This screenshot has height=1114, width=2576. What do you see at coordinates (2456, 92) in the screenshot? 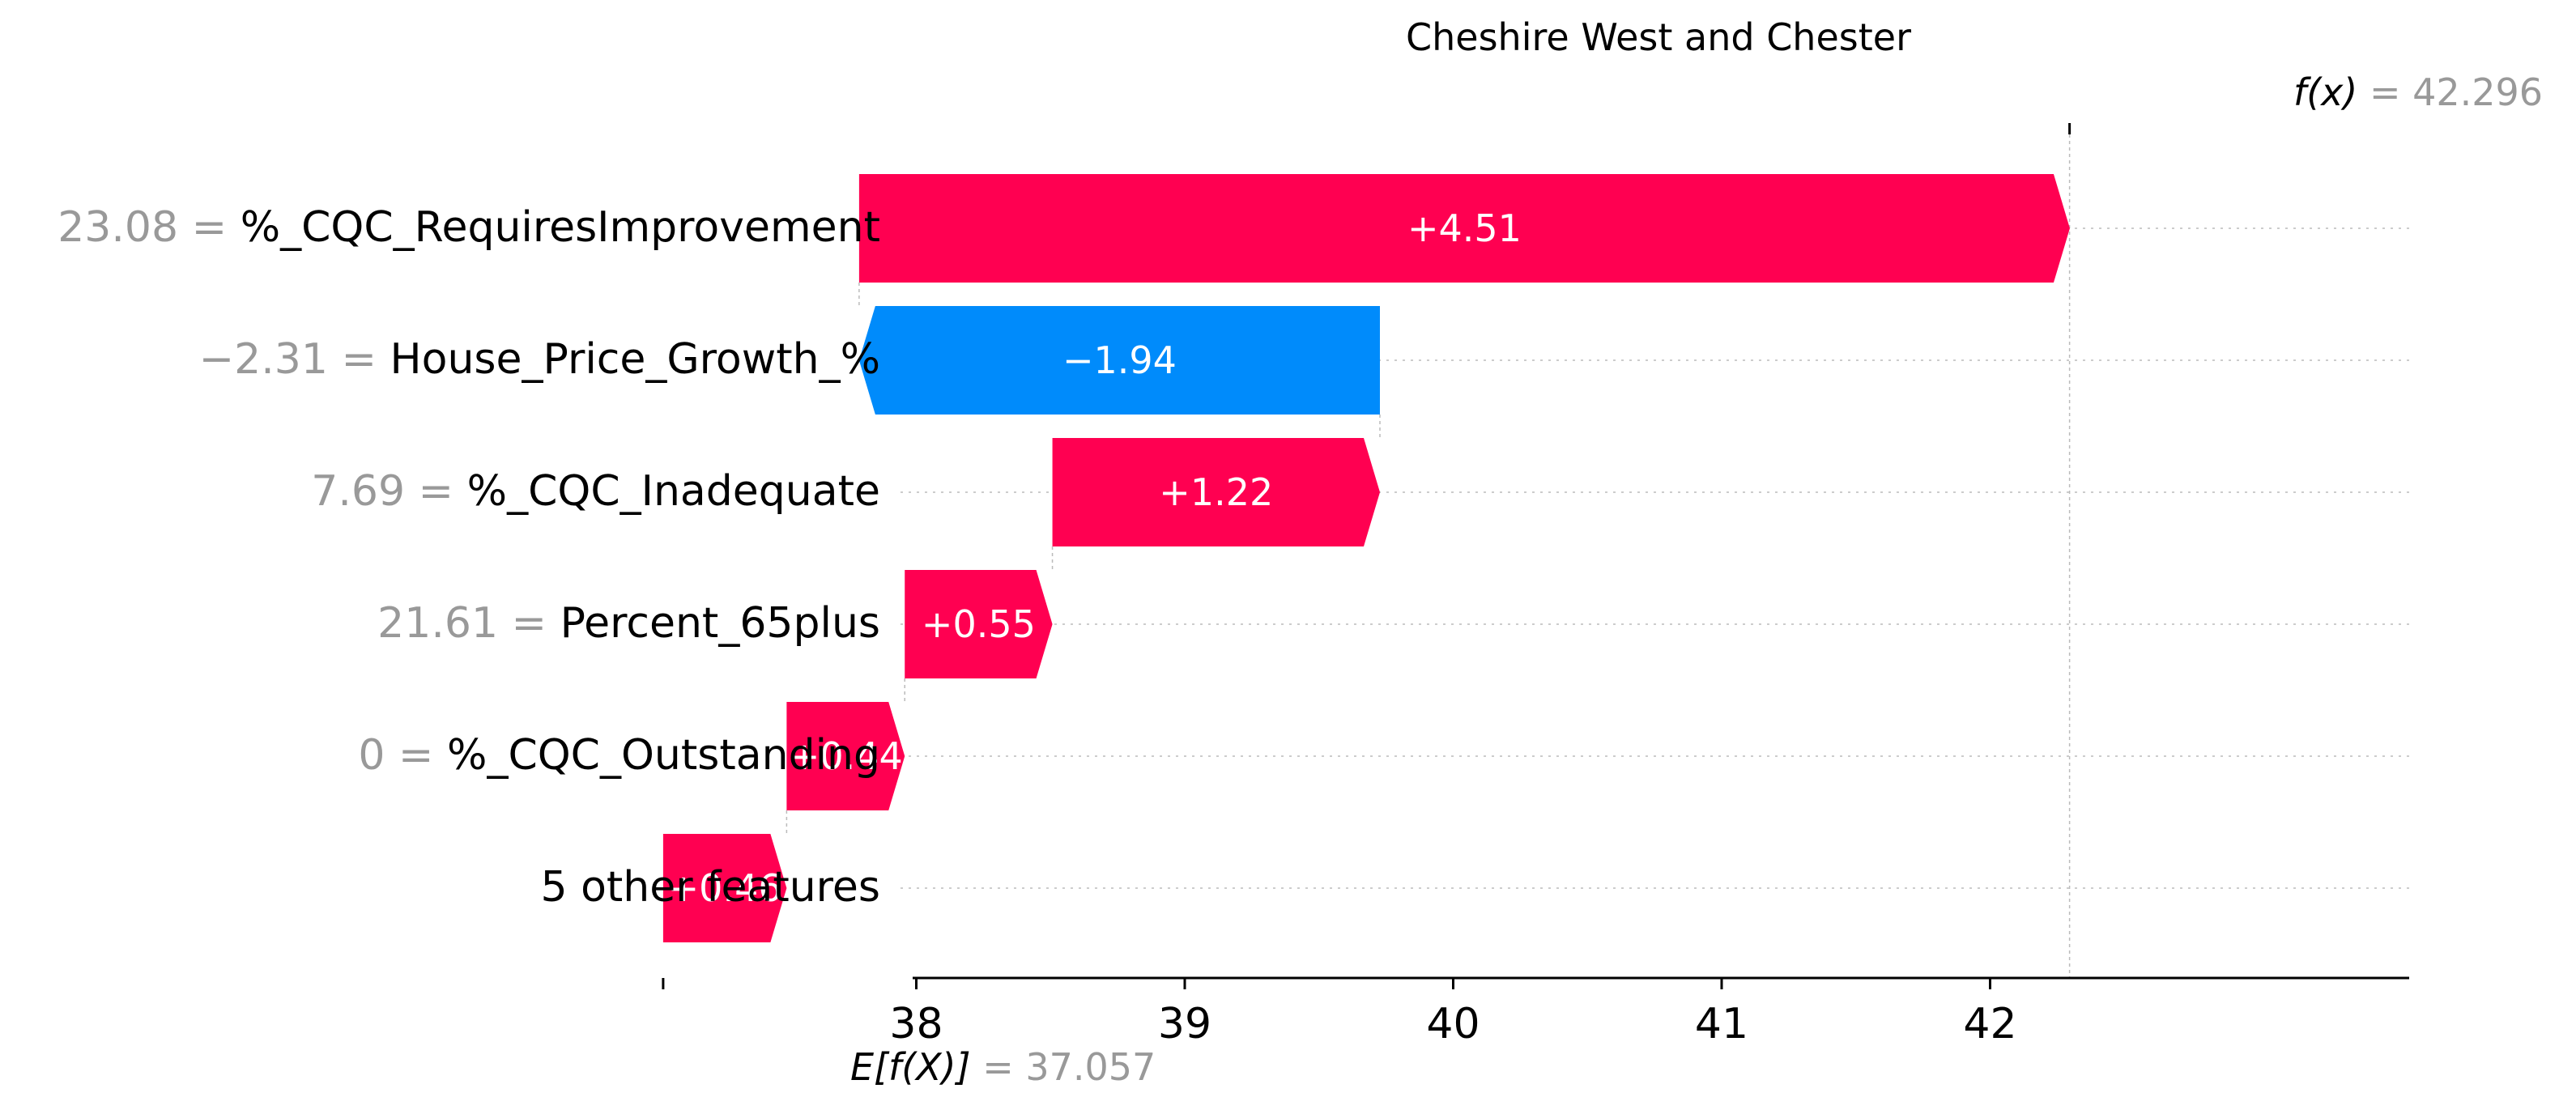
I see `output-value-number: = 42.296` at bounding box center [2456, 92].